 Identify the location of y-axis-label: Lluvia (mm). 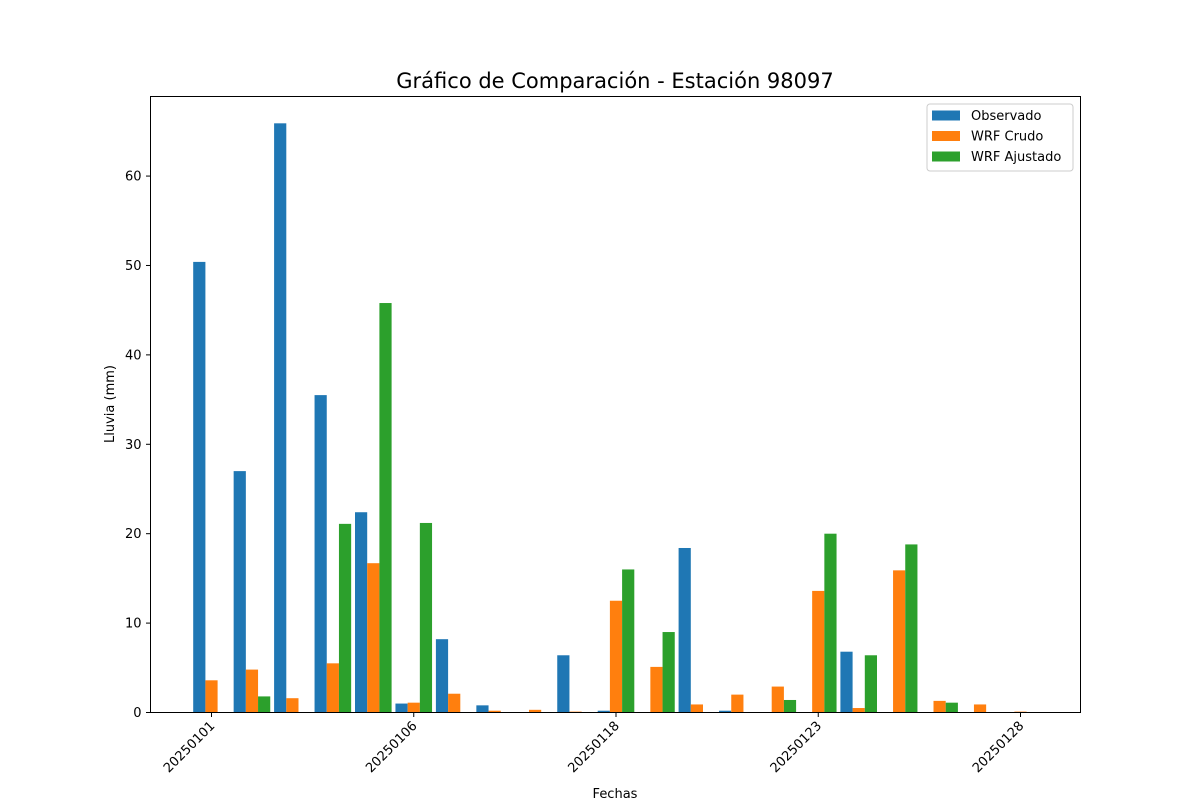
(110, 404).